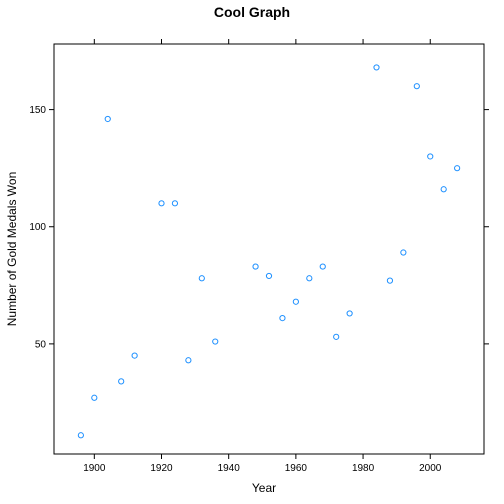  I want to click on x-tick-label: 1900, so click(94, 468).